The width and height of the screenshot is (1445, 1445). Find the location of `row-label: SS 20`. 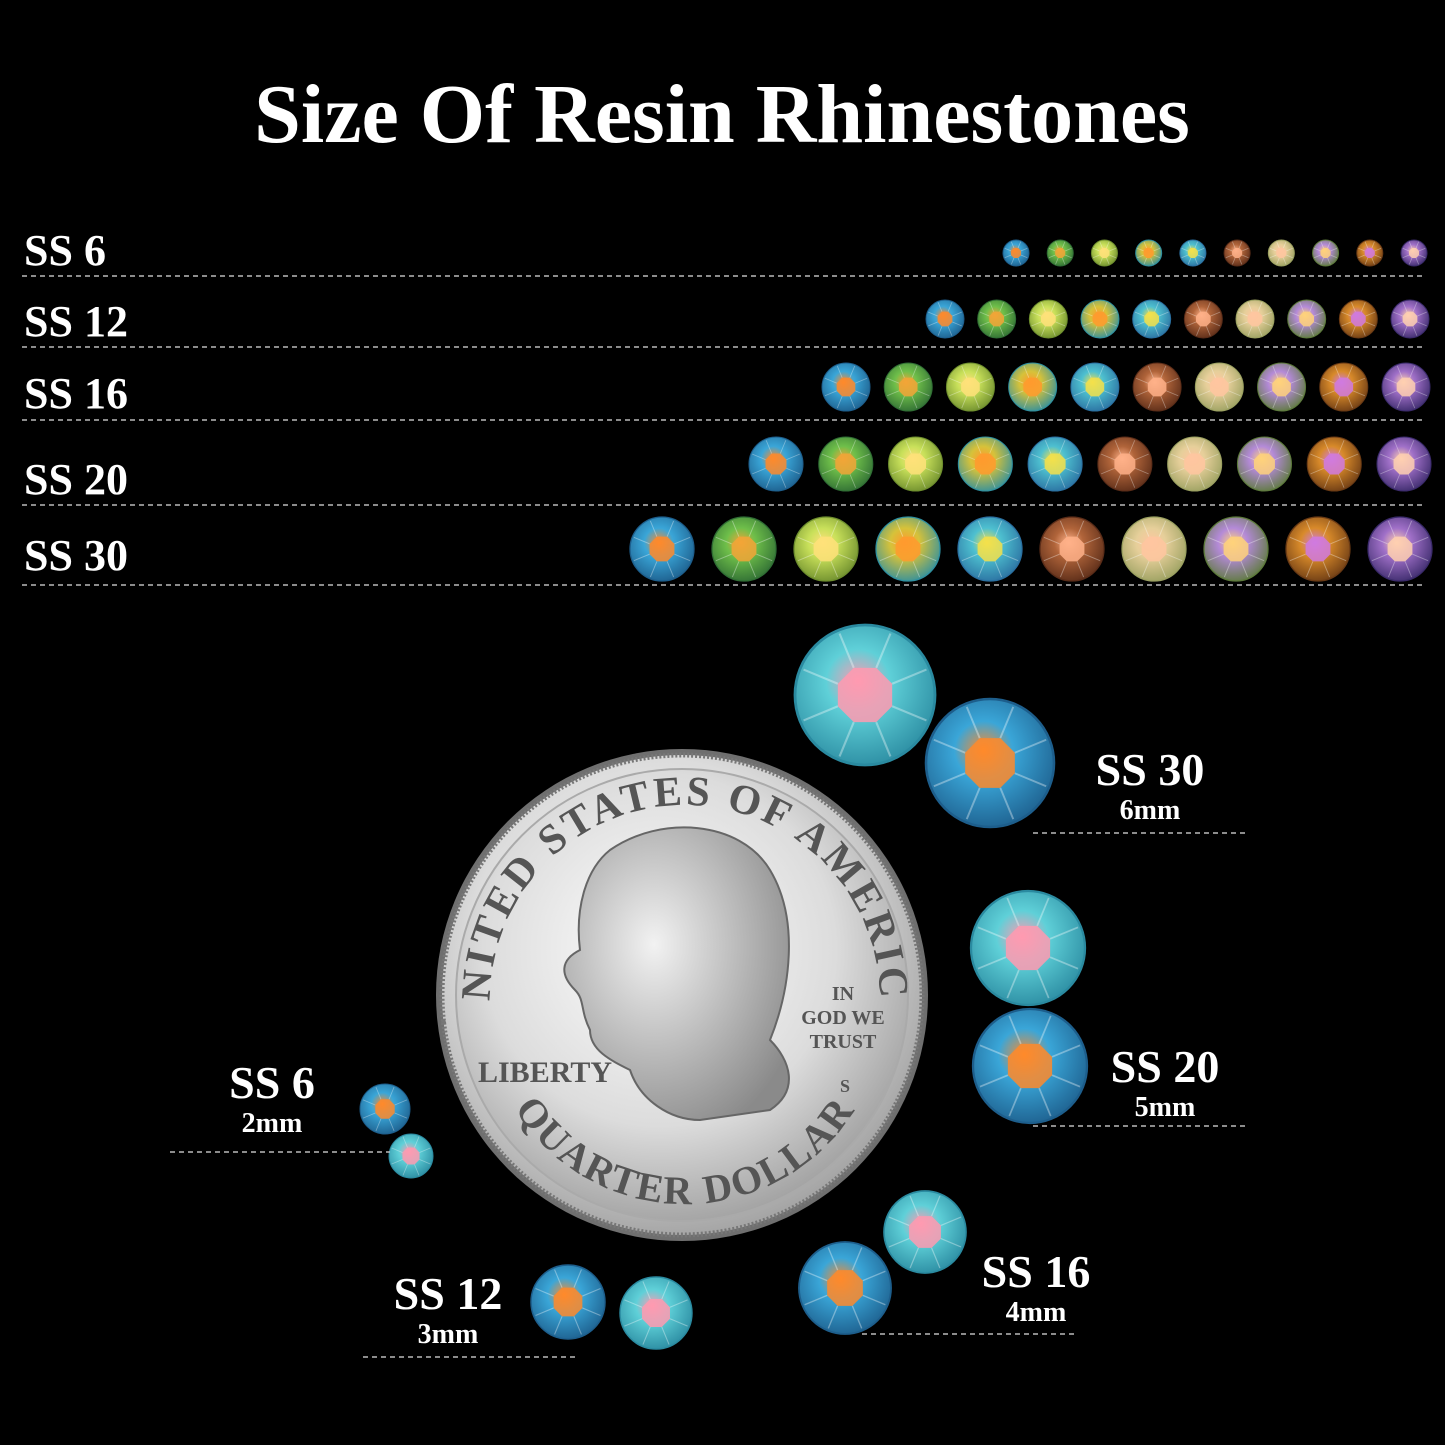

row-label: SS 20 is located at coordinates (76, 479).